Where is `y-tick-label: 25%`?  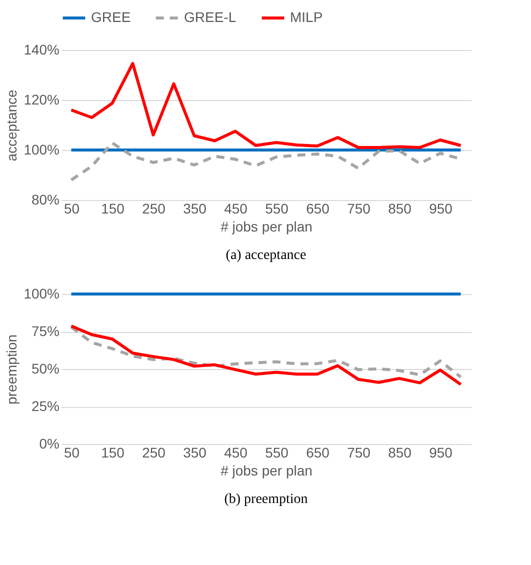
y-tick-label: 25% is located at coordinates (45, 406).